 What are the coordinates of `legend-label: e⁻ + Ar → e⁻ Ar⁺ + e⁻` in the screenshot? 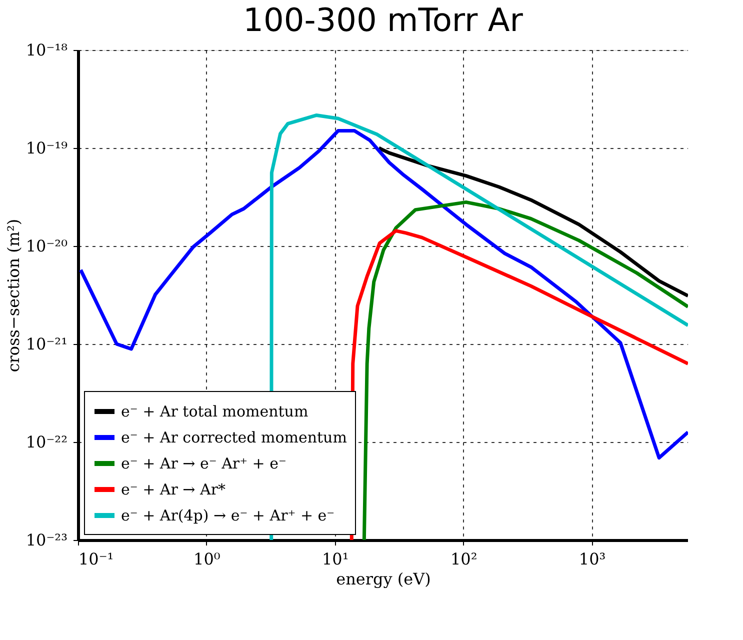 It's located at (203, 463).